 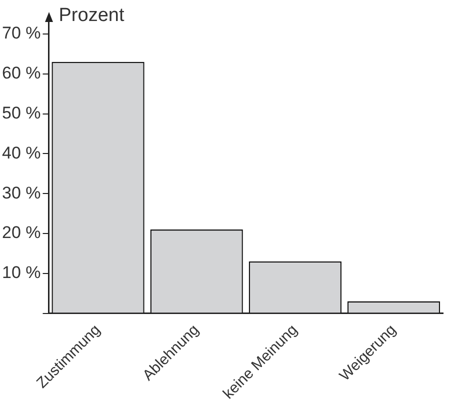 I want to click on y-tick-label: 60 %, so click(x=21, y=73).